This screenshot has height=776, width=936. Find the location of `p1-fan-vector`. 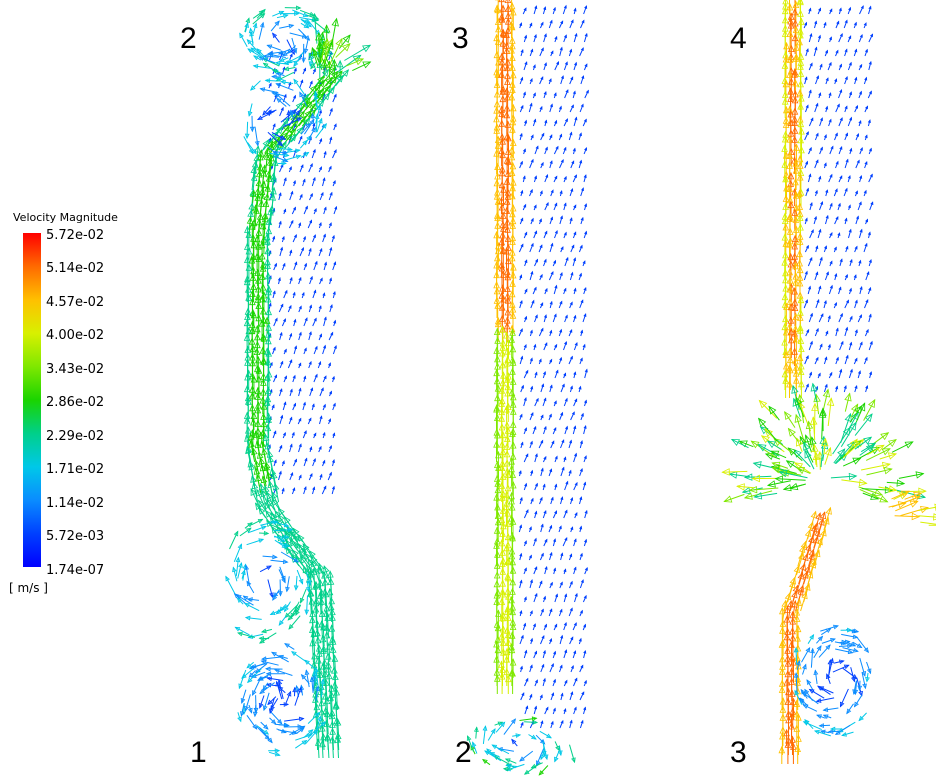

p1-fan-vector is located at coordinates (322, 53).